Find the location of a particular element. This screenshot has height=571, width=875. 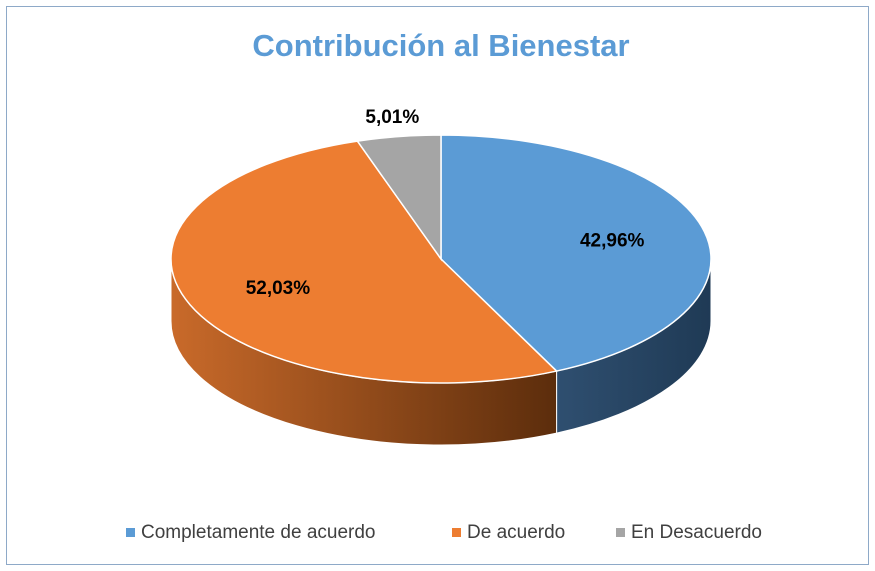

chart-title: Contribución al Bienestar is located at coordinates (440, 45).